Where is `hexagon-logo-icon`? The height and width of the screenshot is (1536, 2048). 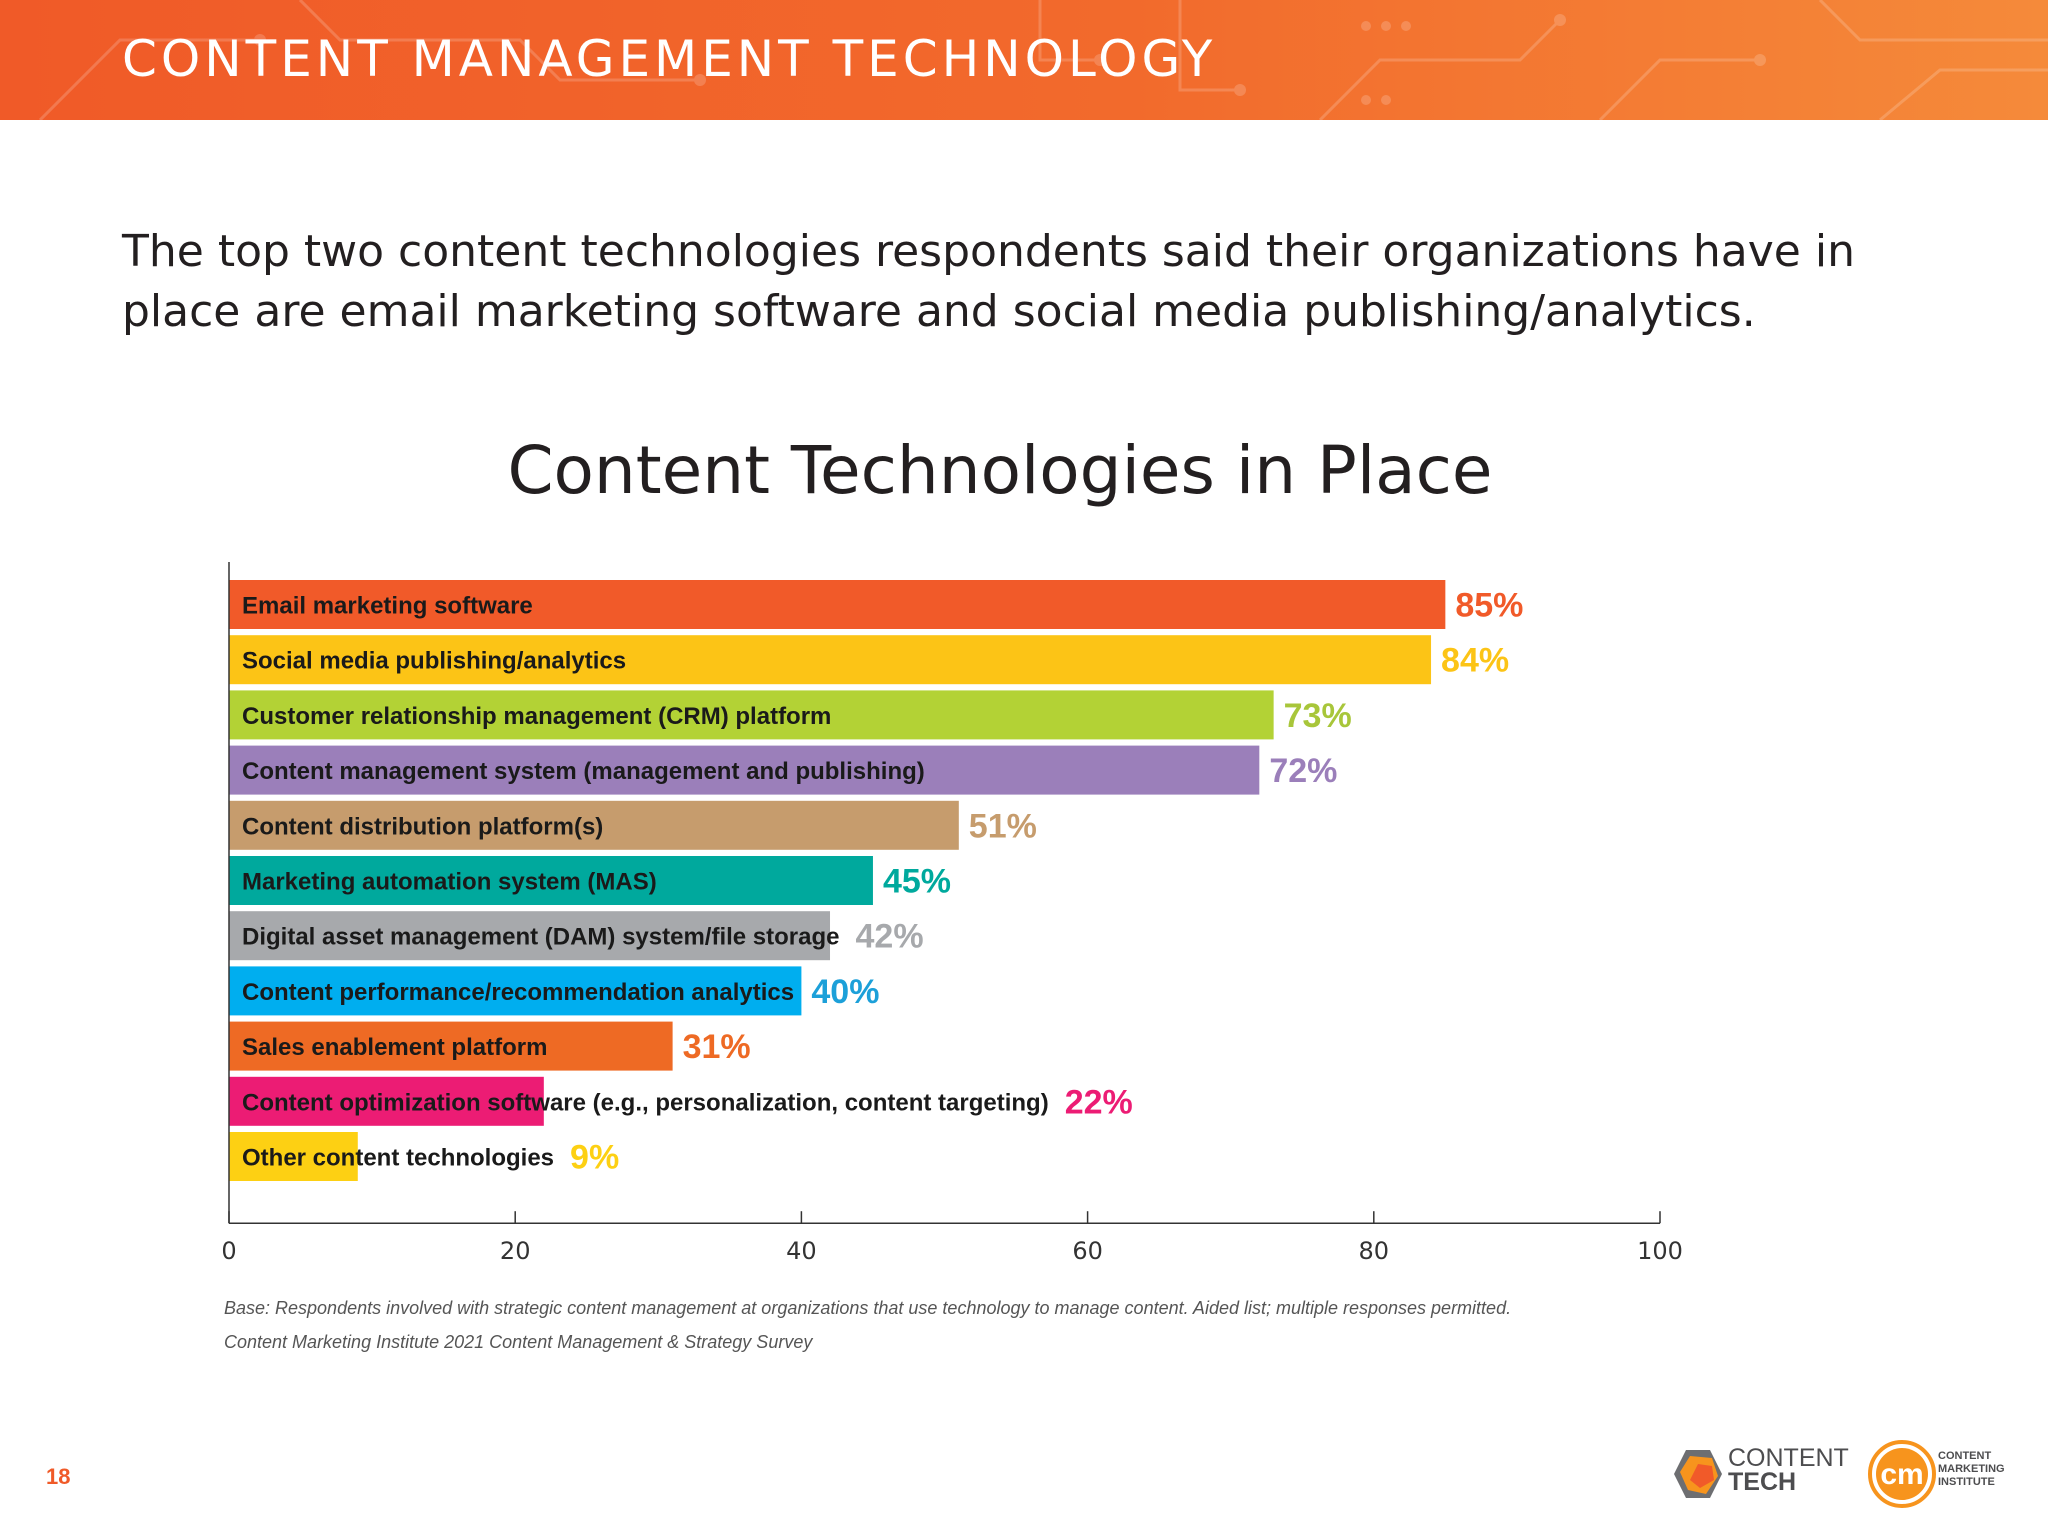 hexagon-logo-icon is located at coordinates (1698, 1474).